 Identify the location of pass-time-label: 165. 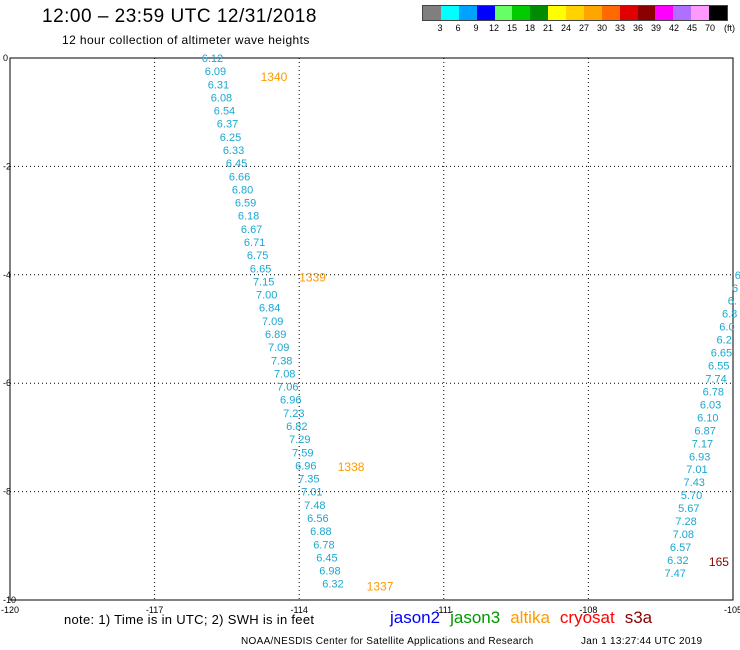
(719, 562).